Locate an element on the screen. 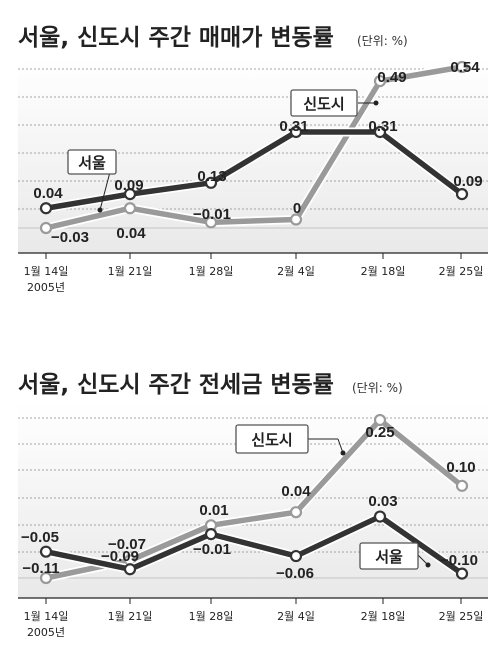 The image size is (500, 649). data-label: −0.07 is located at coordinates (127, 544).